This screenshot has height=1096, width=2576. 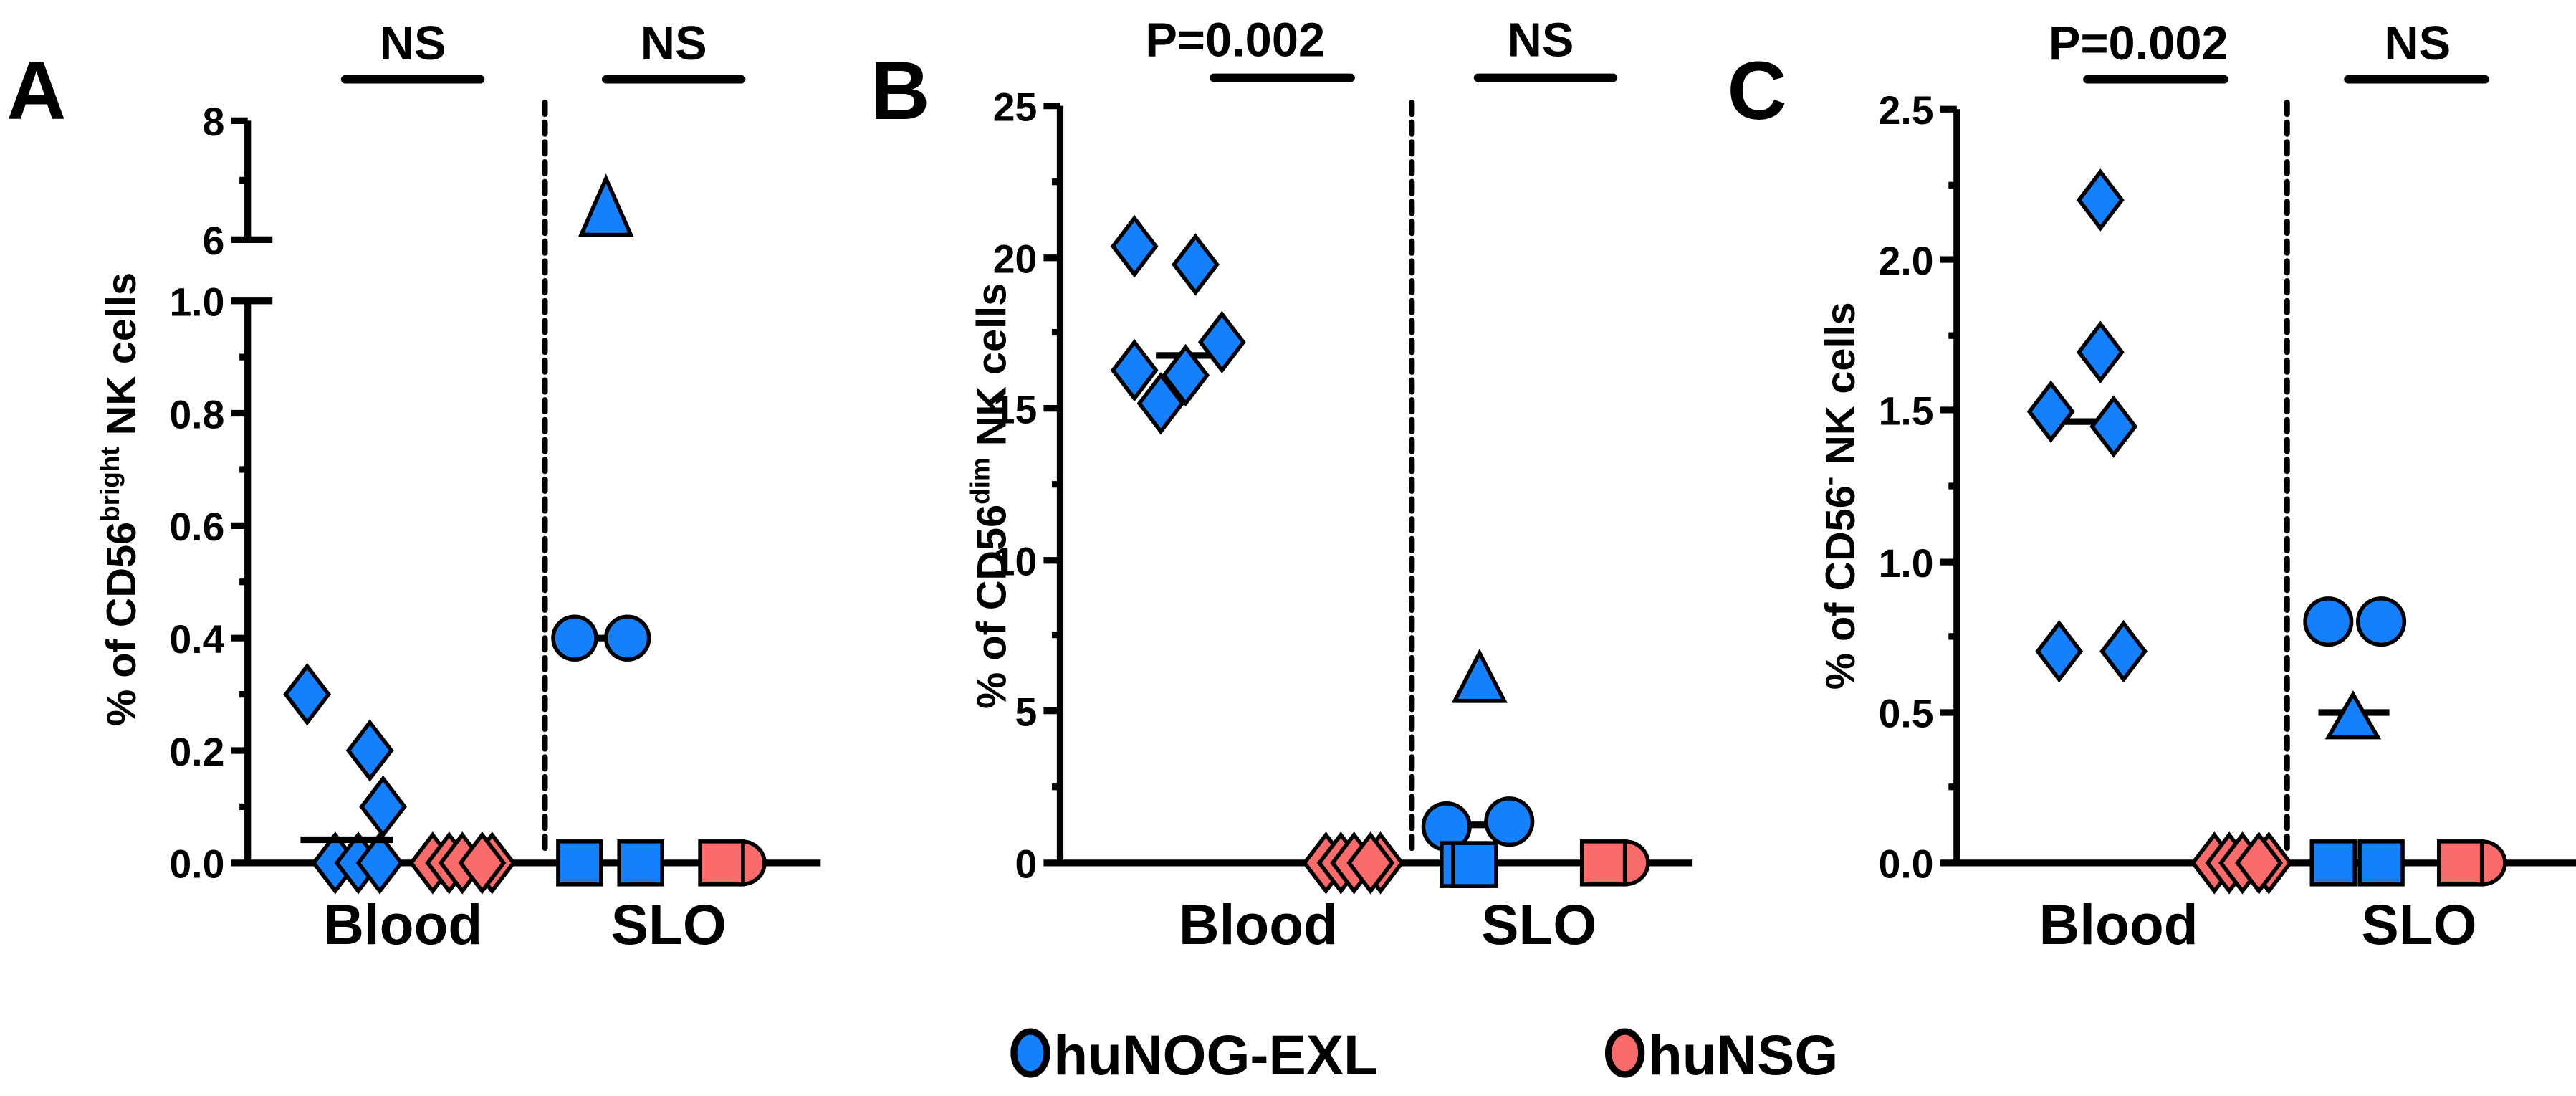 I want to click on tick-label: 20, so click(x=1015, y=259).